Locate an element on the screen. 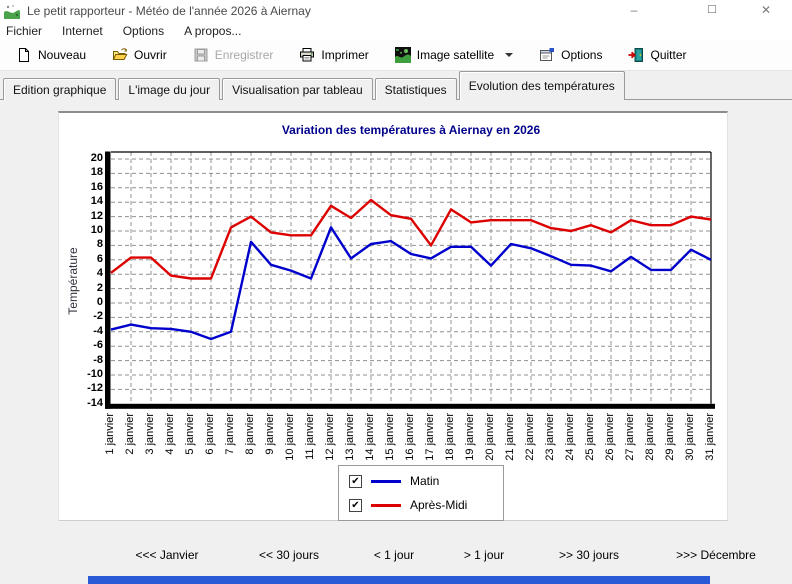  maximize-button: ☐ is located at coordinates (712, 10).